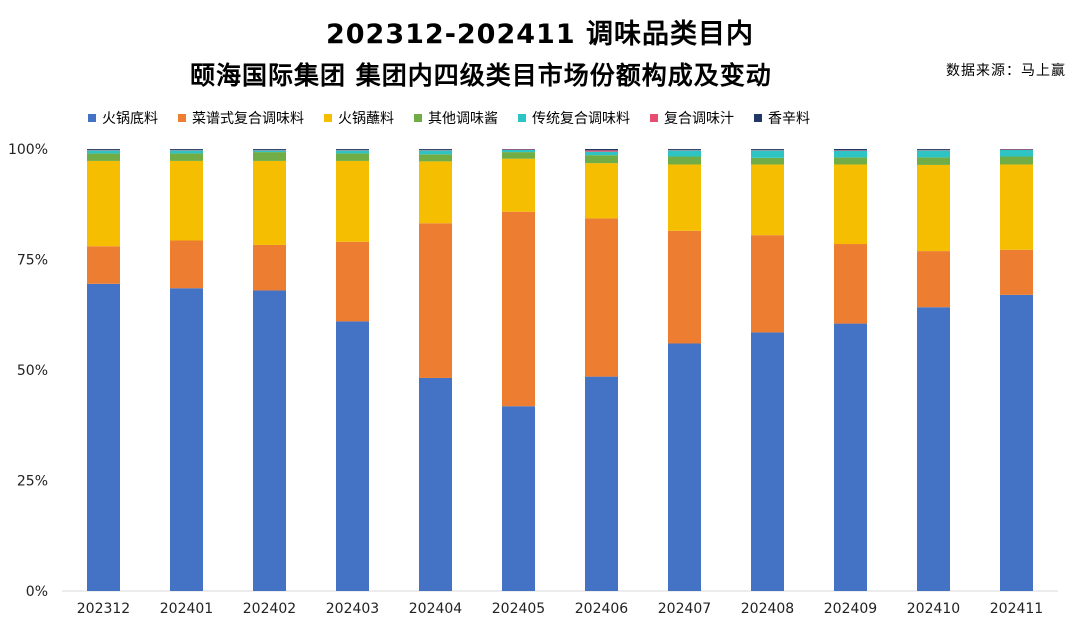 The image size is (1080, 631). Describe the element at coordinates (767, 609) in the screenshot. I see `x-tick-label: 202408` at that location.